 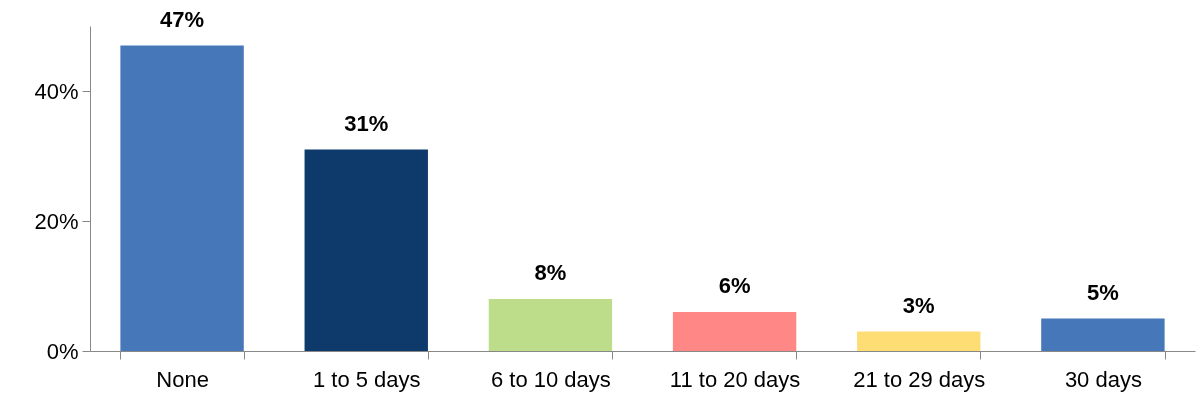 I want to click on x-tick-label: 1 to 5 days, so click(x=366, y=379).